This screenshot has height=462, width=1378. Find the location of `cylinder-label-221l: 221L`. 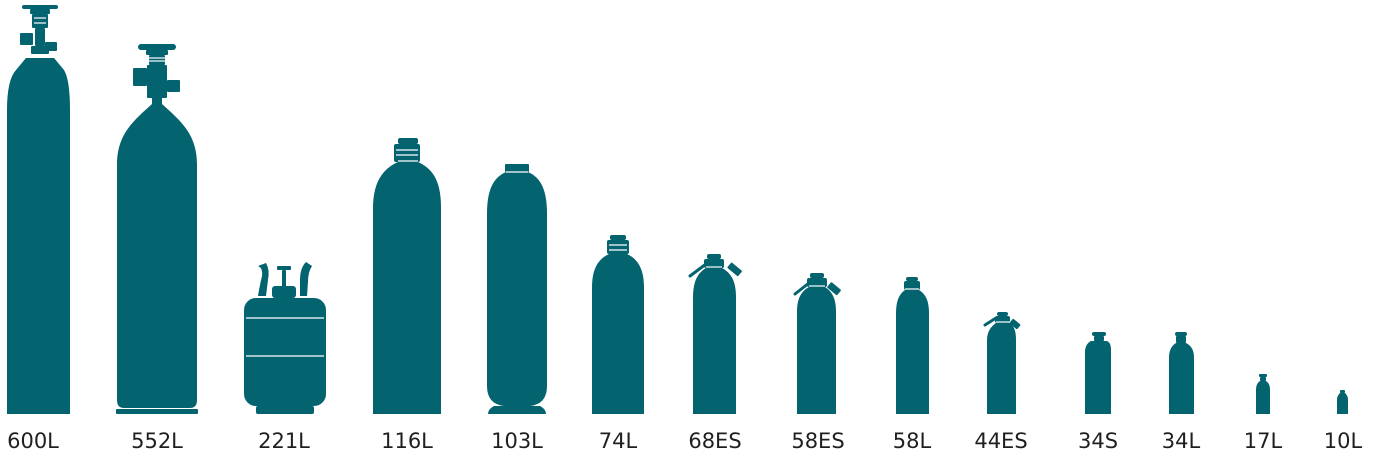

cylinder-label-221l: 221L is located at coordinates (284, 441).